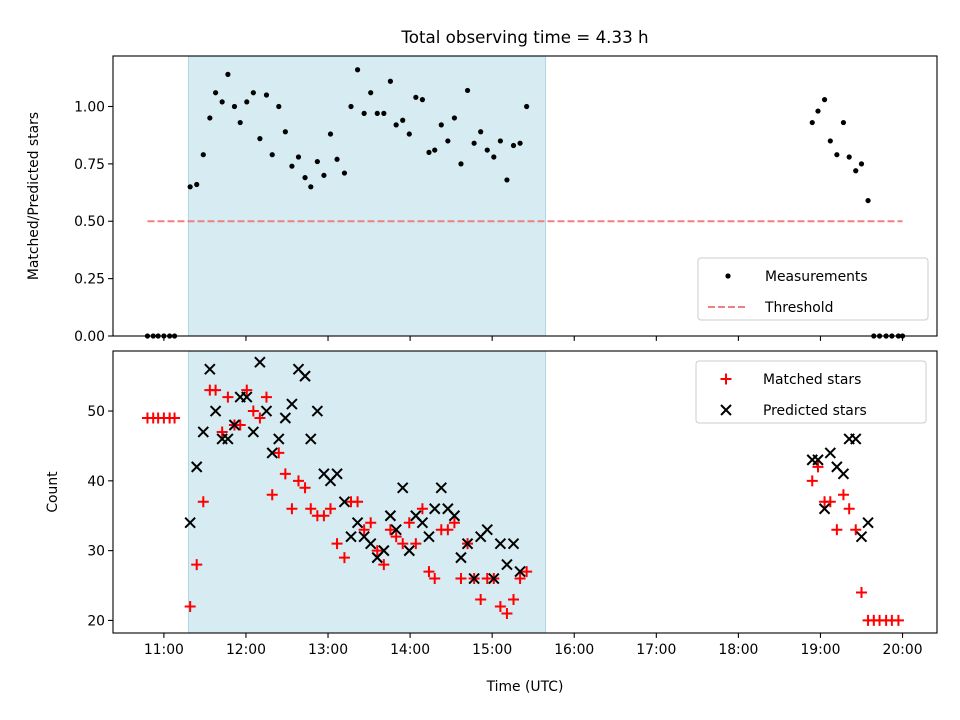  What do you see at coordinates (815, 411) in the screenshot?
I see `legend-entry-label: Predicted stars` at bounding box center [815, 411].